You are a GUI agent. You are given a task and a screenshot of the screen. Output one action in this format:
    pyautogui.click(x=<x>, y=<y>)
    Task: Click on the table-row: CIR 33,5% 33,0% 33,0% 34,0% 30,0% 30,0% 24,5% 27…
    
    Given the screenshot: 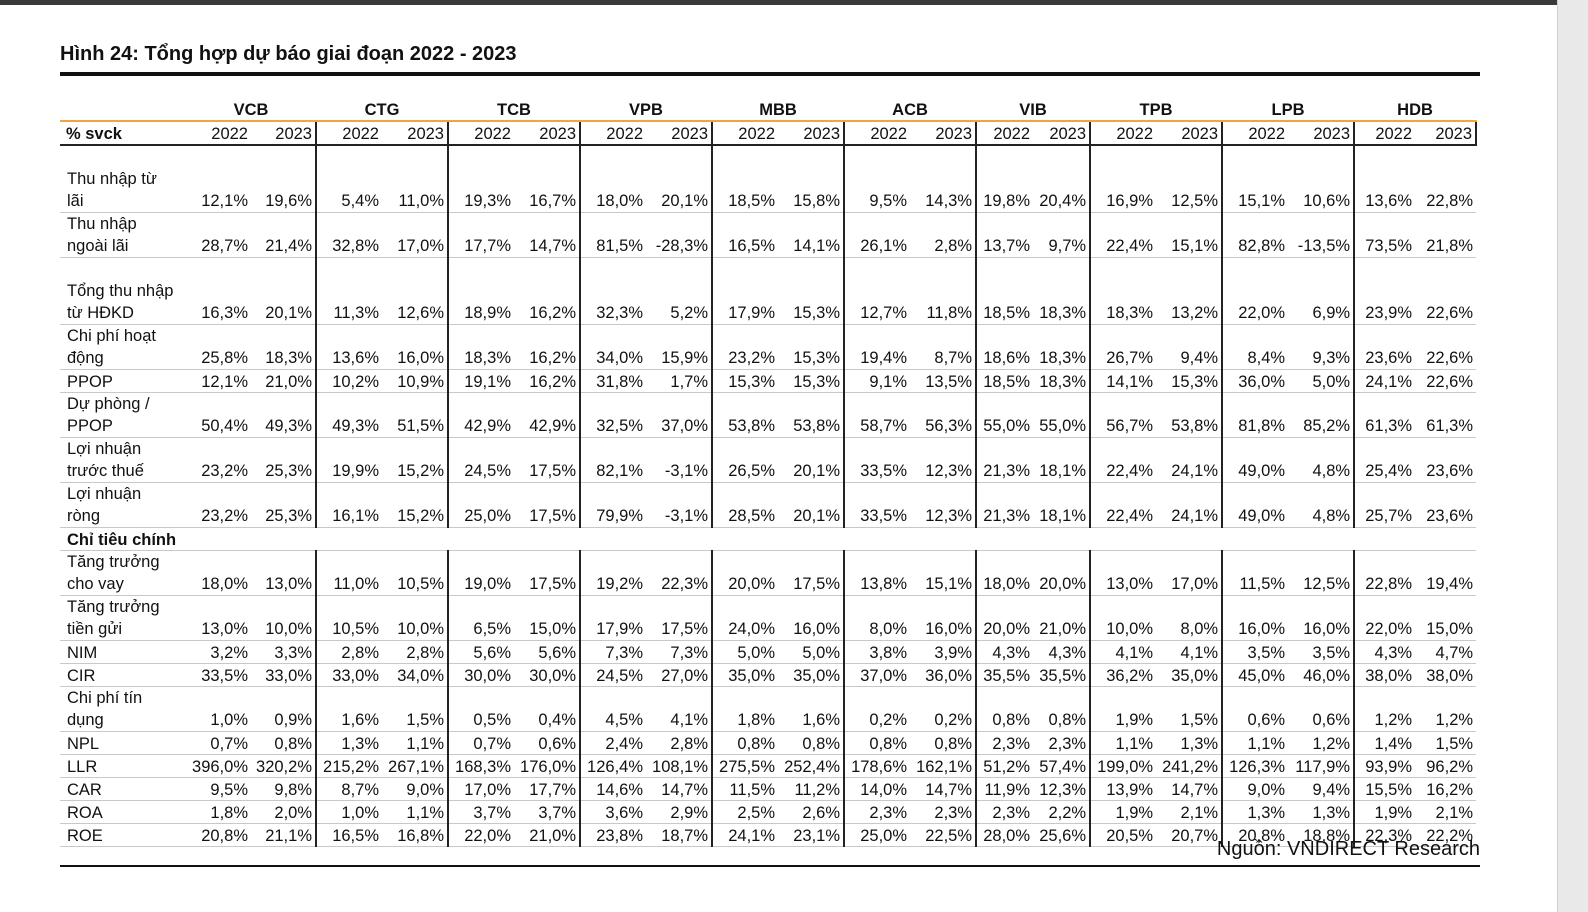 What is the action you would take?
    pyautogui.click(x=768, y=675)
    